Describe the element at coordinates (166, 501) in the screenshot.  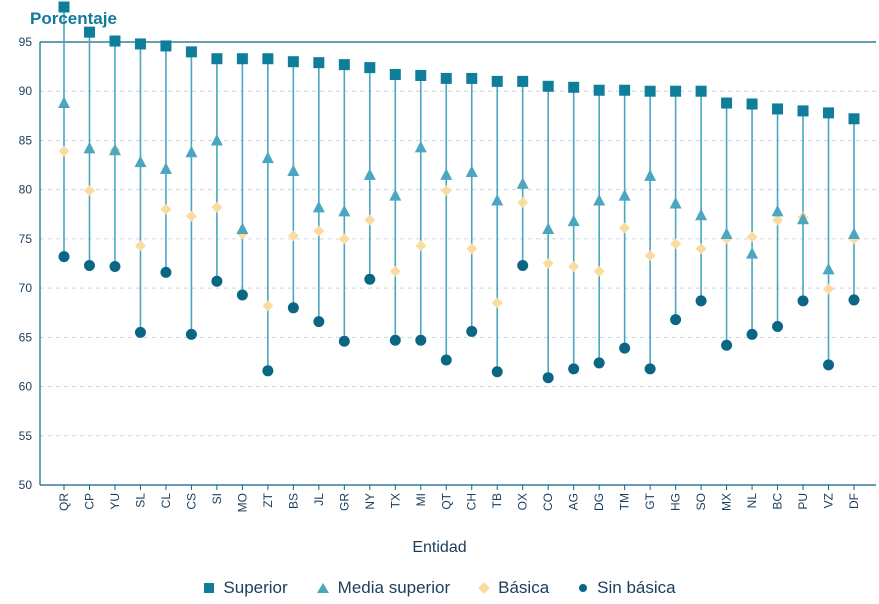
I see `x-tick-label: CL` at that location.